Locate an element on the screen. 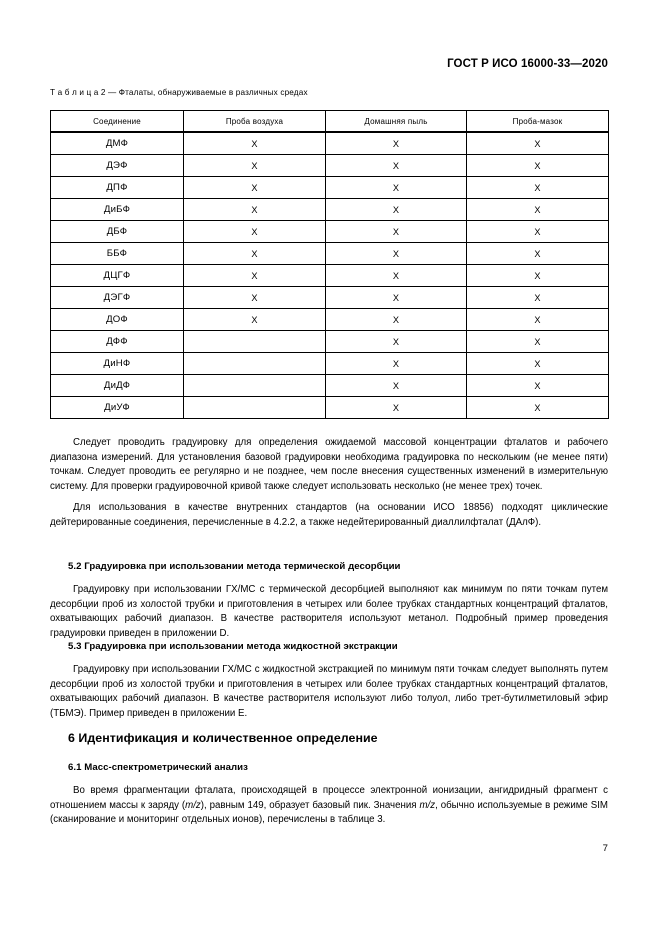 The width and height of the screenshot is (661, 935). table-row: ДОФ X X X is located at coordinates (329, 319).